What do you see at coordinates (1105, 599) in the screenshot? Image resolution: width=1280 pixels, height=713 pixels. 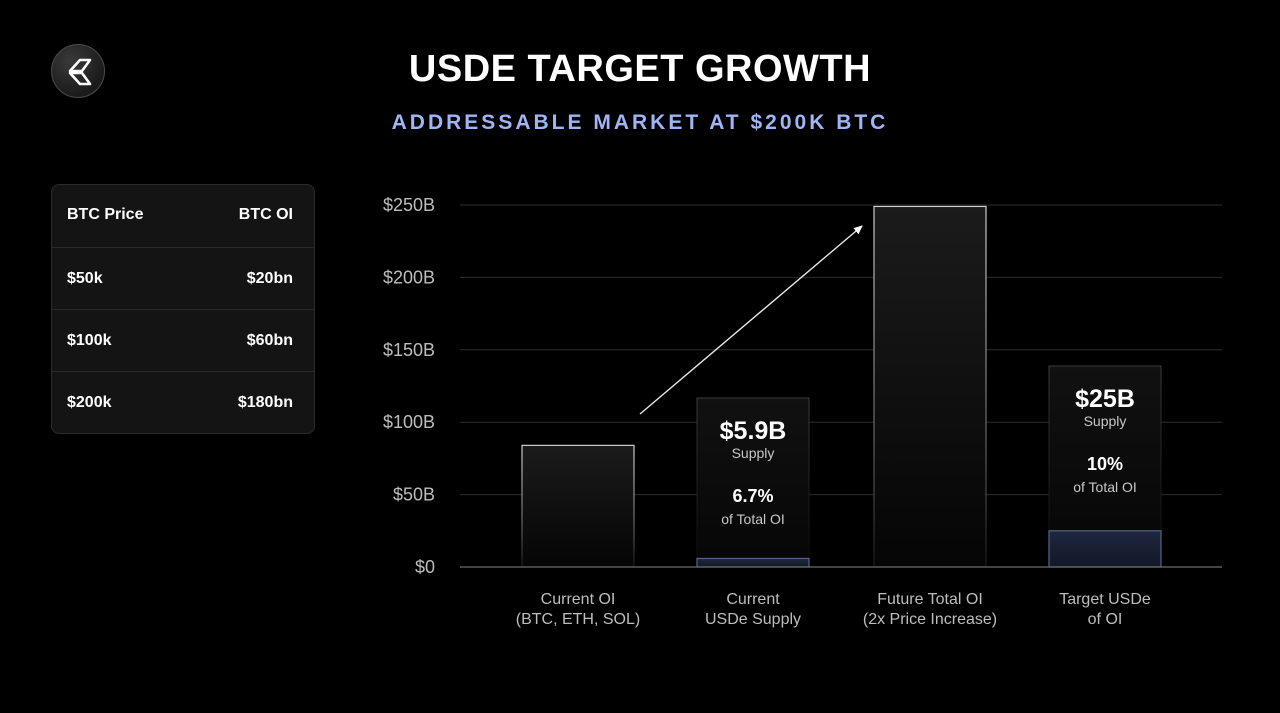 I see `x-category-label: Target USDe` at bounding box center [1105, 599].